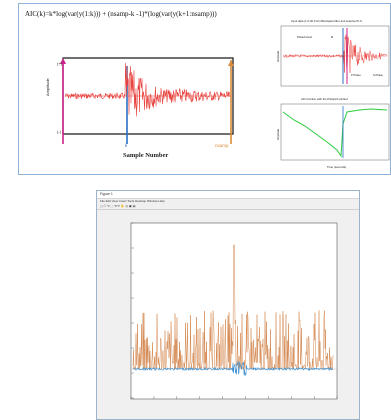 Image resolution: width=391 pixels, height=420 pixels. What do you see at coordinates (332, 37) in the screenshot?
I see `inset-top-tag2: M` at bounding box center [332, 37].